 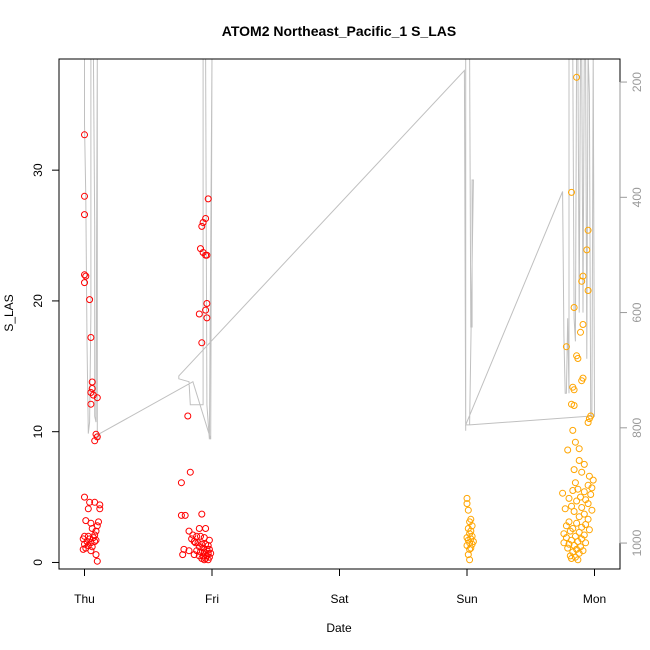 What do you see at coordinates (45, 364) in the screenshot?
I see `y-axis: 0 10 20 30` at bounding box center [45, 364].